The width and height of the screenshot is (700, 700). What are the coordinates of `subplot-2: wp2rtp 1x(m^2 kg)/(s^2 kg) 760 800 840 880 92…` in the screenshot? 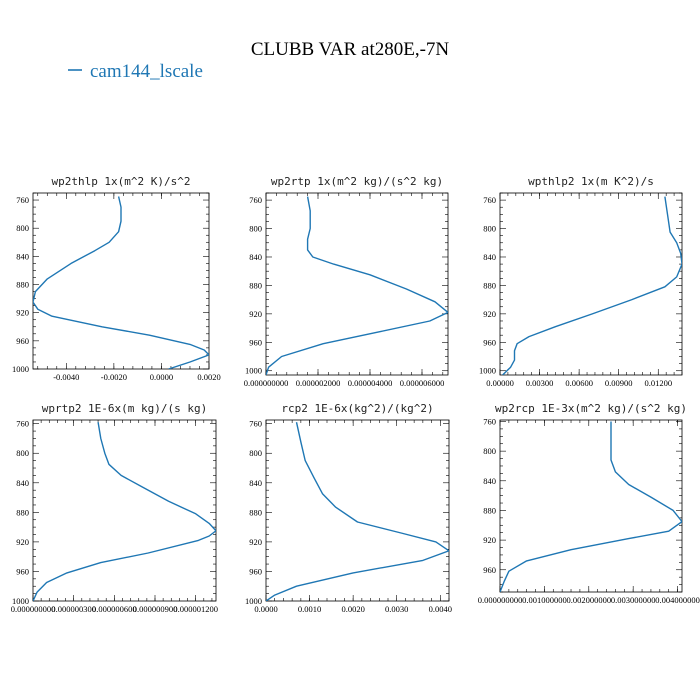 It's located at (346, 281).